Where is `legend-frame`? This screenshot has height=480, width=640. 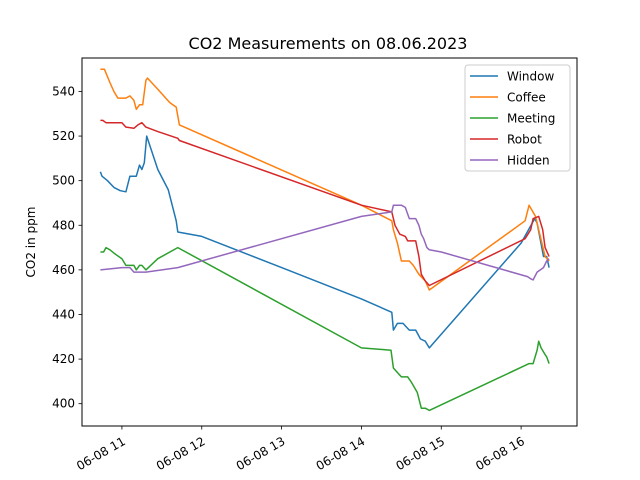 legend-frame is located at coordinates (517, 118).